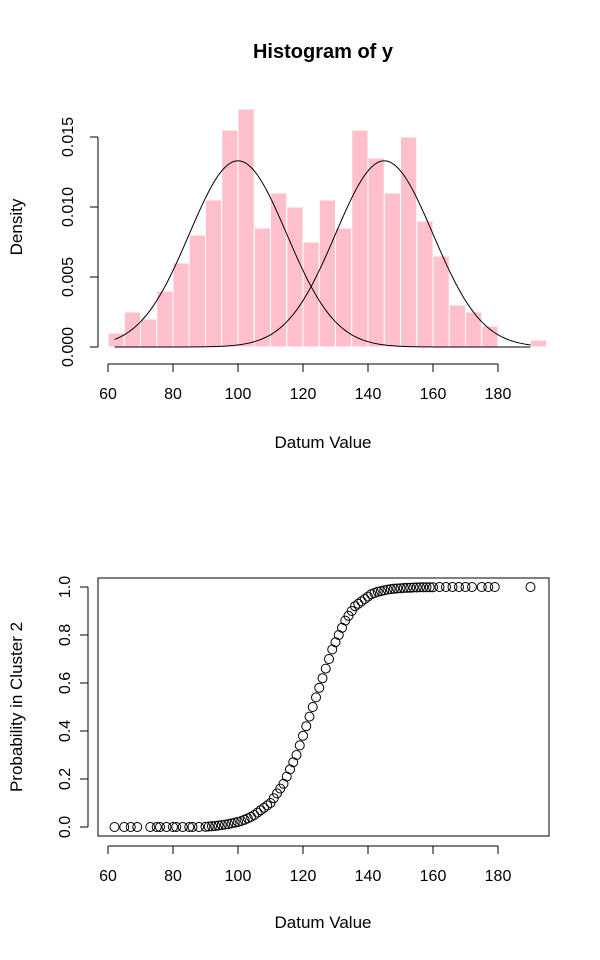 This screenshot has width=600, height=960. What do you see at coordinates (65, 779) in the screenshot?
I see `scatter-y-tick-label: 0.2` at bounding box center [65, 779].